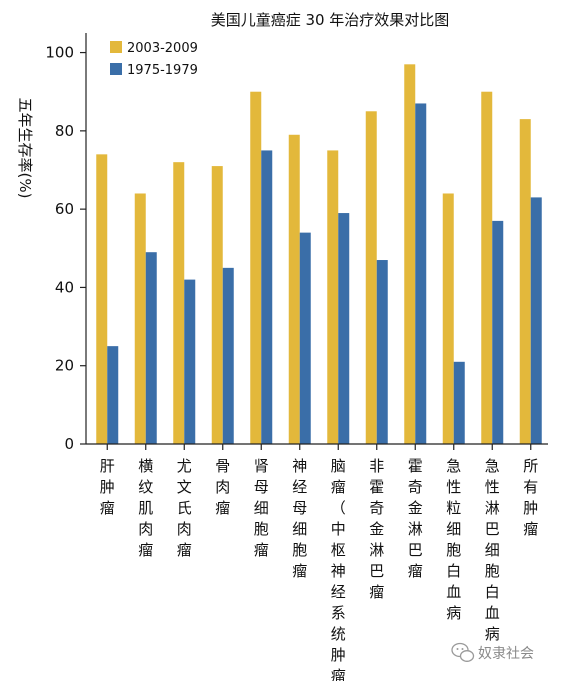 The width and height of the screenshot is (574, 681). I want to click on y-tick-label: 20, so click(64, 366).